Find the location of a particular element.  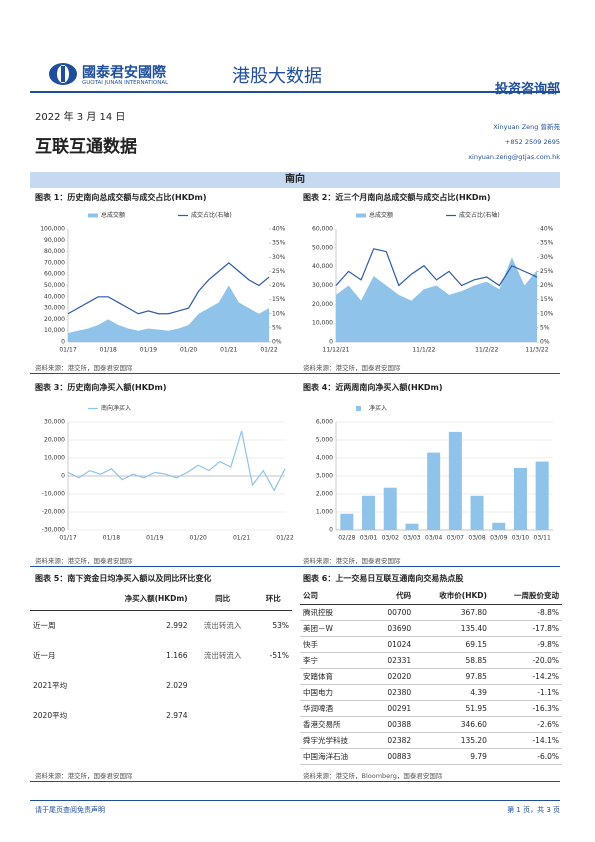

x-tick-label: 03/08 is located at coordinates (476, 538).